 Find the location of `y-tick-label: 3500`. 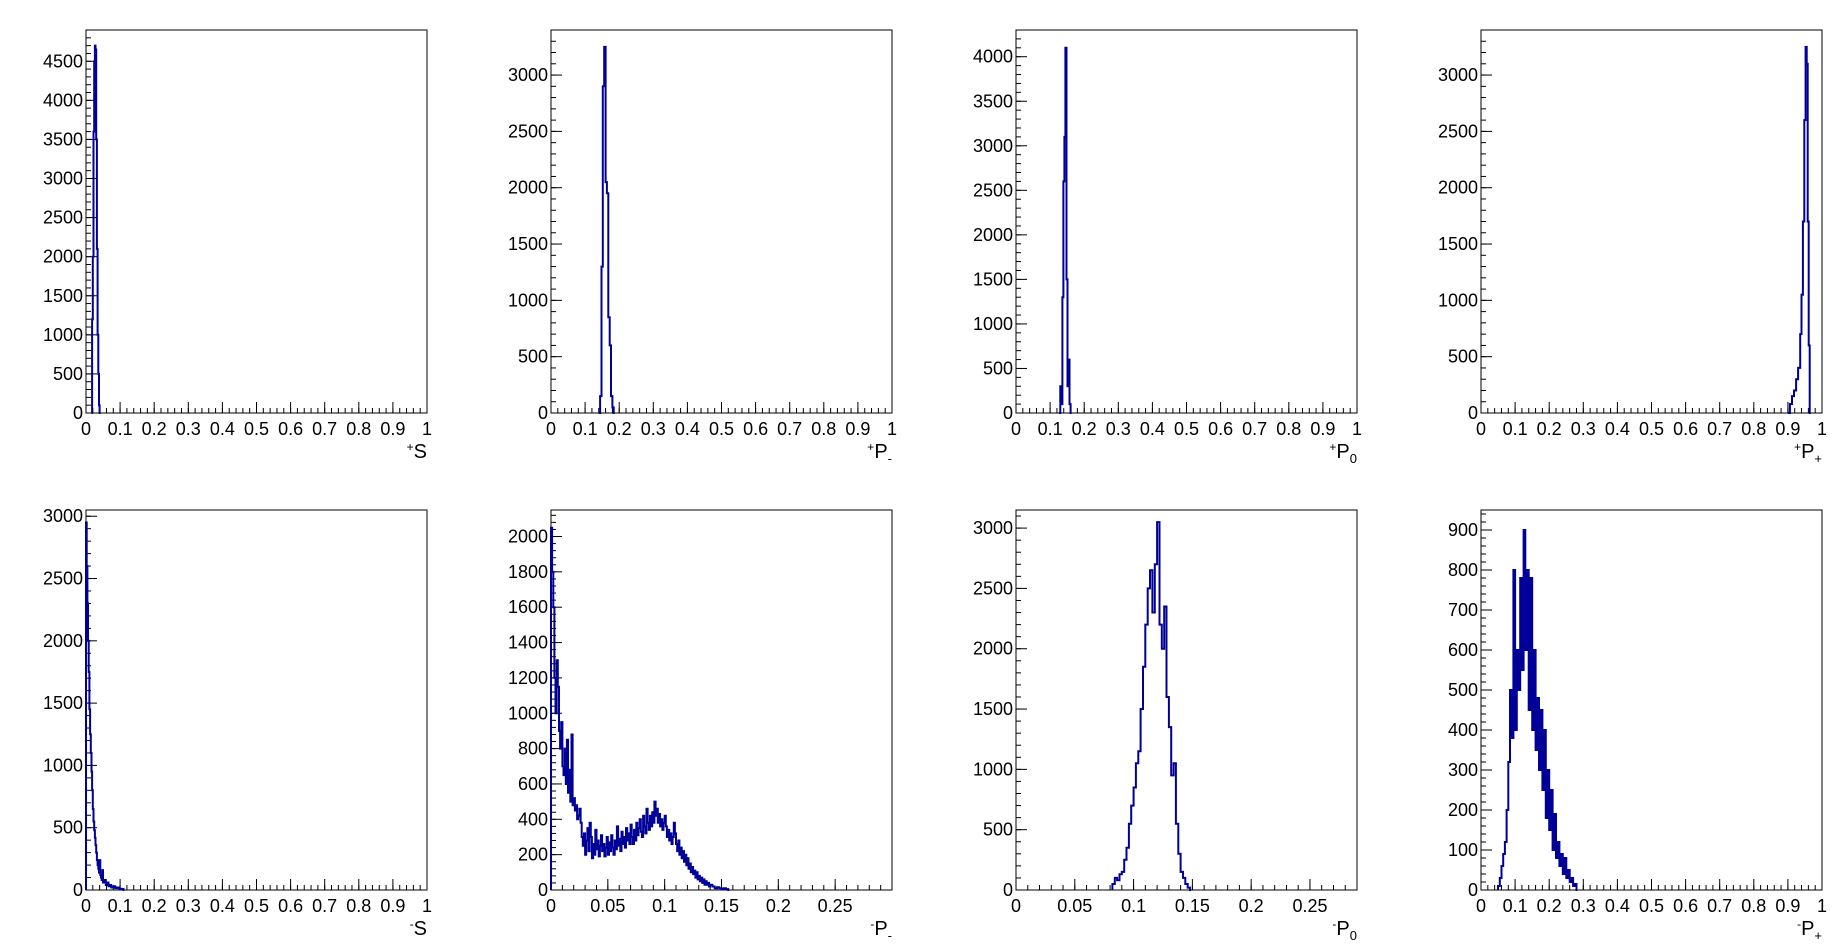

y-tick-label: 3500 is located at coordinates (993, 101).